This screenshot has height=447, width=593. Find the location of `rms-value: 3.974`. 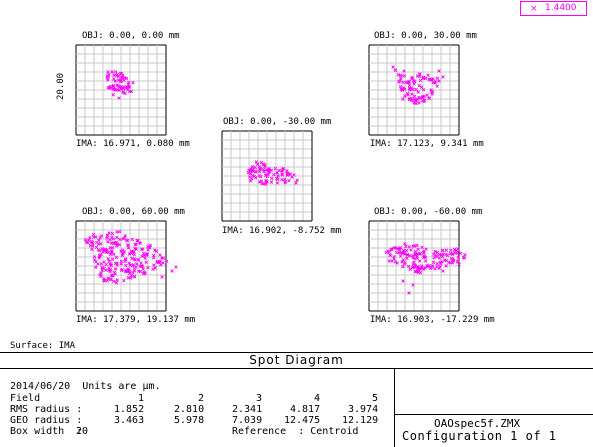

rms-value: 3.974 is located at coordinates (363, 409).